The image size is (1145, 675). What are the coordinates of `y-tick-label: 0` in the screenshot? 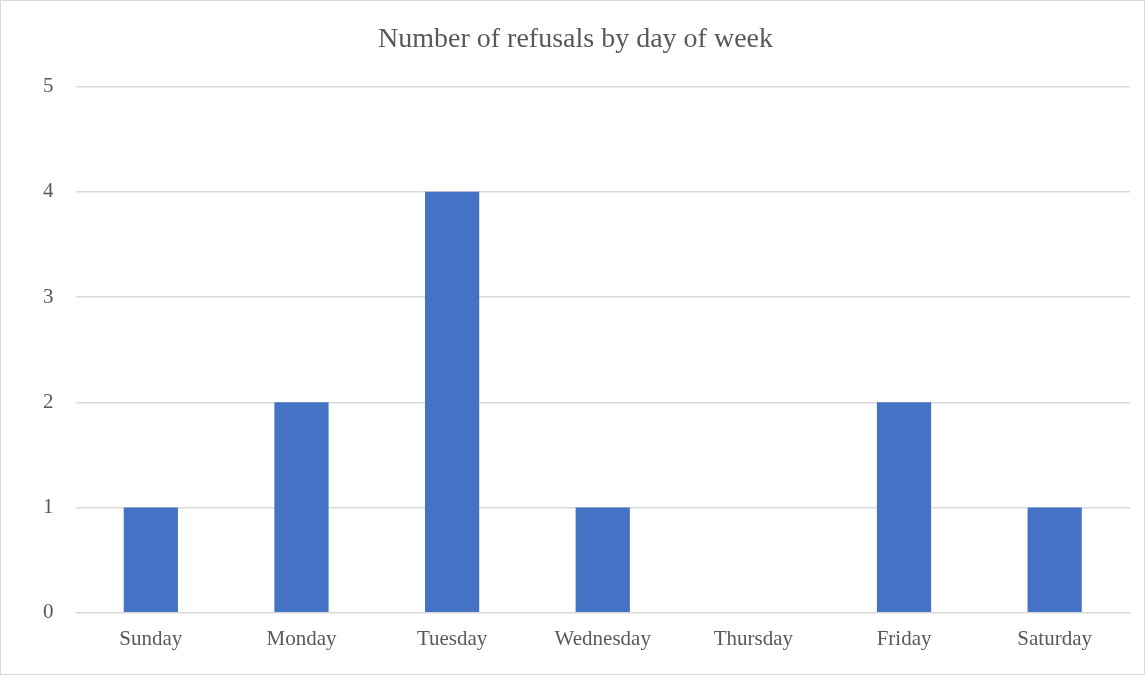 It's located at (48, 611).